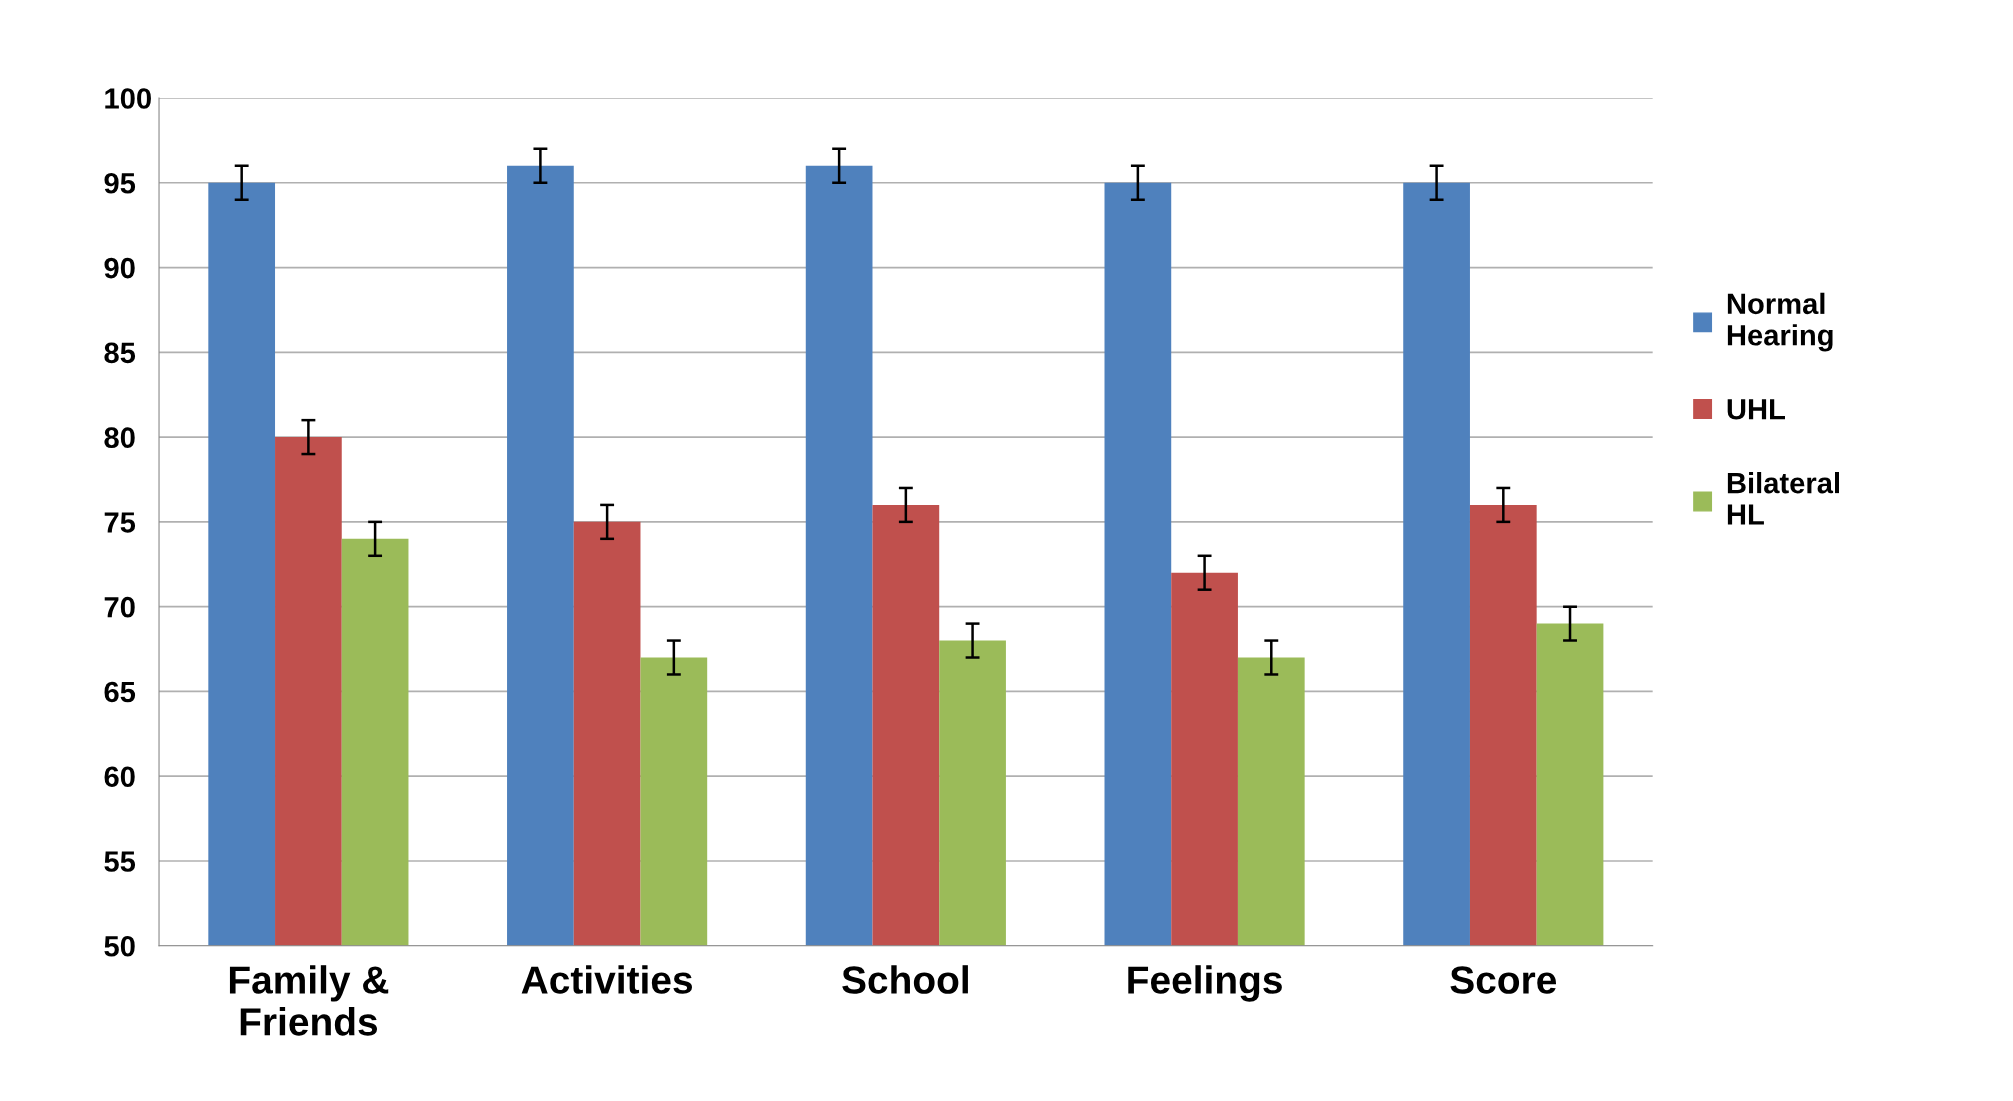 The width and height of the screenshot is (2013, 1101). Describe the element at coordinates (1205, 983) in the screenshot. I see `x-tick-label: Feelings` at that location.